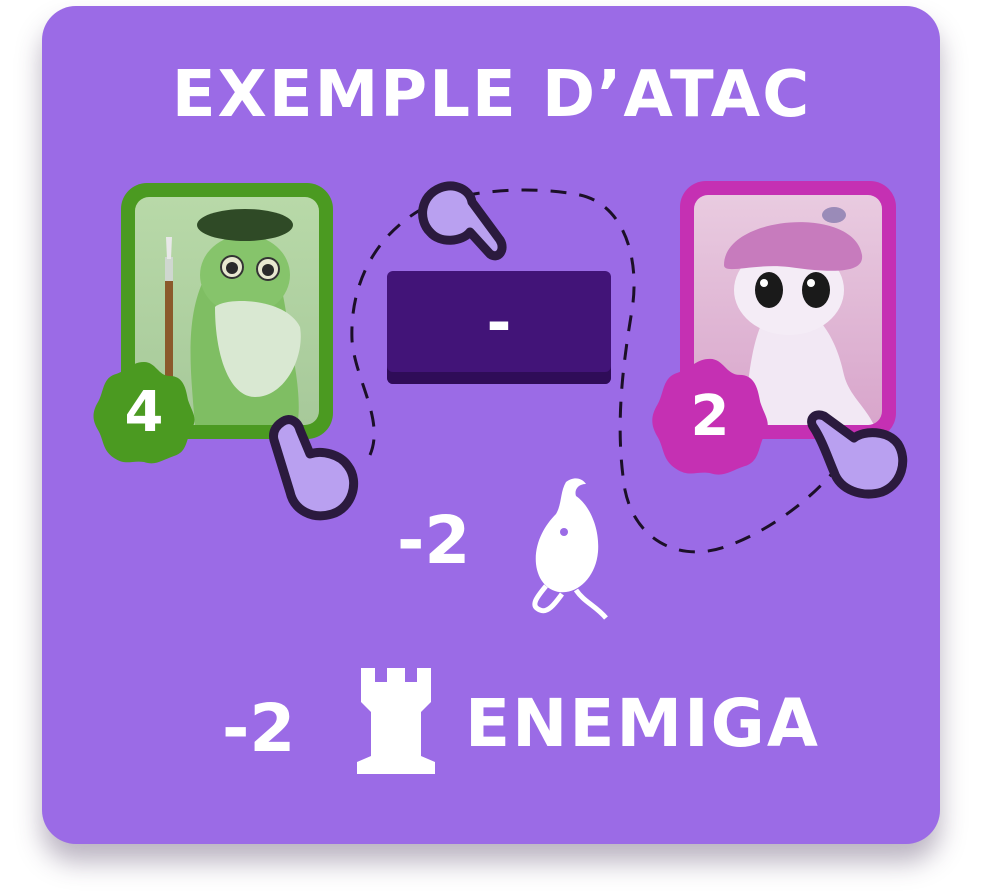 This screenshot has height=891, width=983. Describe the element at coordinates (499, 327) in the screenshot. I see `attack-action-button: -` at that location.